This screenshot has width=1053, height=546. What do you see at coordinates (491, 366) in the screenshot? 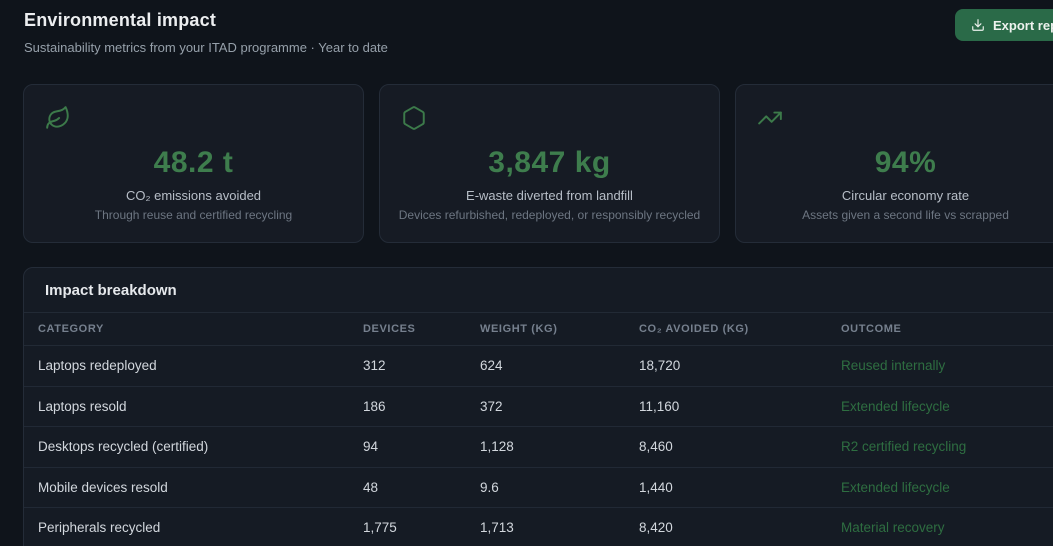
I see `cell-weight: 624` at bounding box center [491, 366].